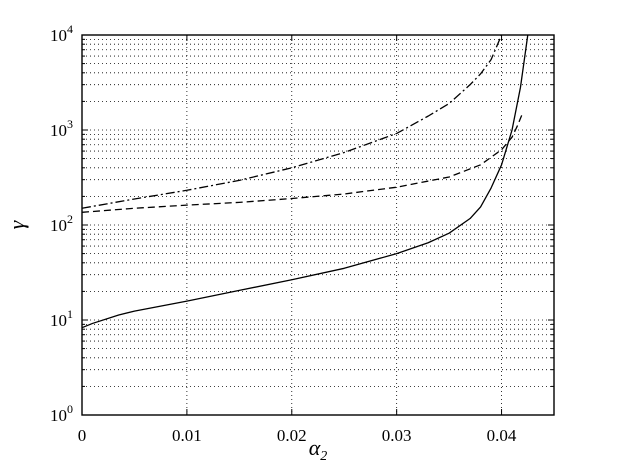  Describe the element at coordinates (70, 409) in the screenshot. I see `y-tick-label-exponent: 0` at that location.